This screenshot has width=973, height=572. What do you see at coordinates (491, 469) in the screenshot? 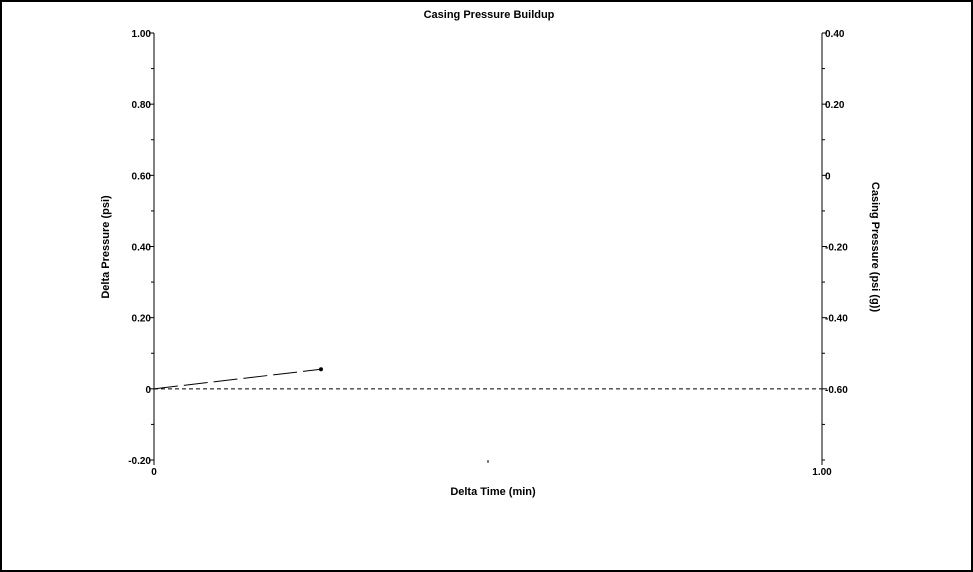
I see `x-axis-ticks: 0 1.00` at bounding box center [491, 469].